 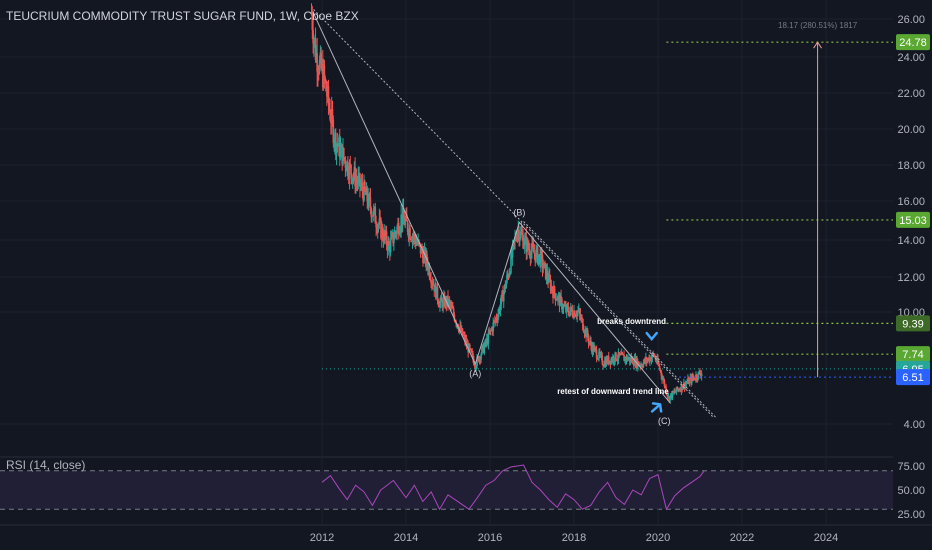 I want to click on time-tick-label: 2012, so click(x=322, y=538).